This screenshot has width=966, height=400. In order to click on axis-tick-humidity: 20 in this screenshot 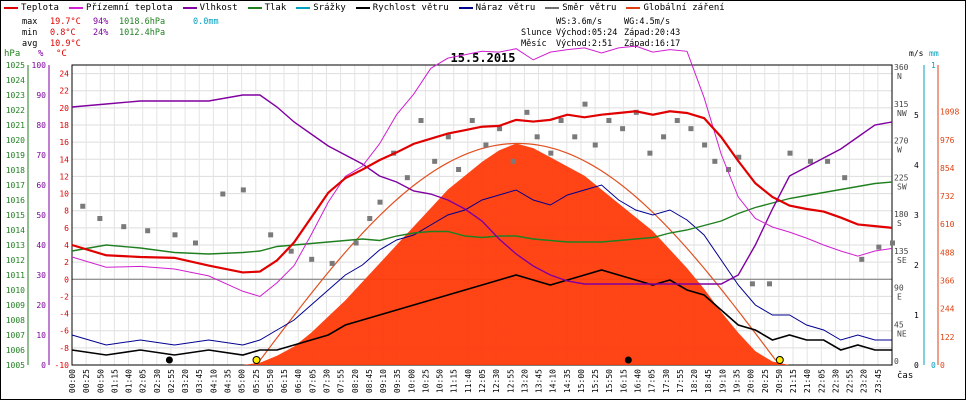, I will do `click(41, 305)`.